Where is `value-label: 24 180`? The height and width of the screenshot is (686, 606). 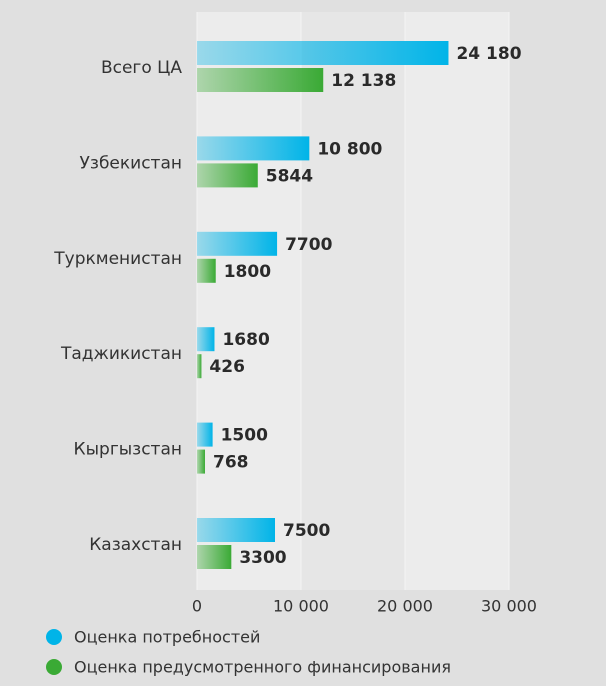 value-label: 24 180 is located at coordinates (488, 54).